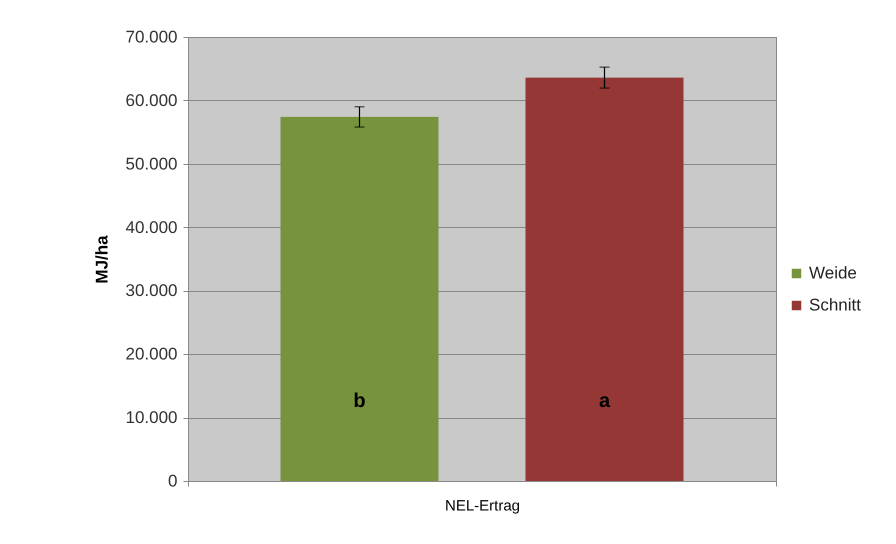  I want to click on y-tick-label: 70.000, so click(152, 37).